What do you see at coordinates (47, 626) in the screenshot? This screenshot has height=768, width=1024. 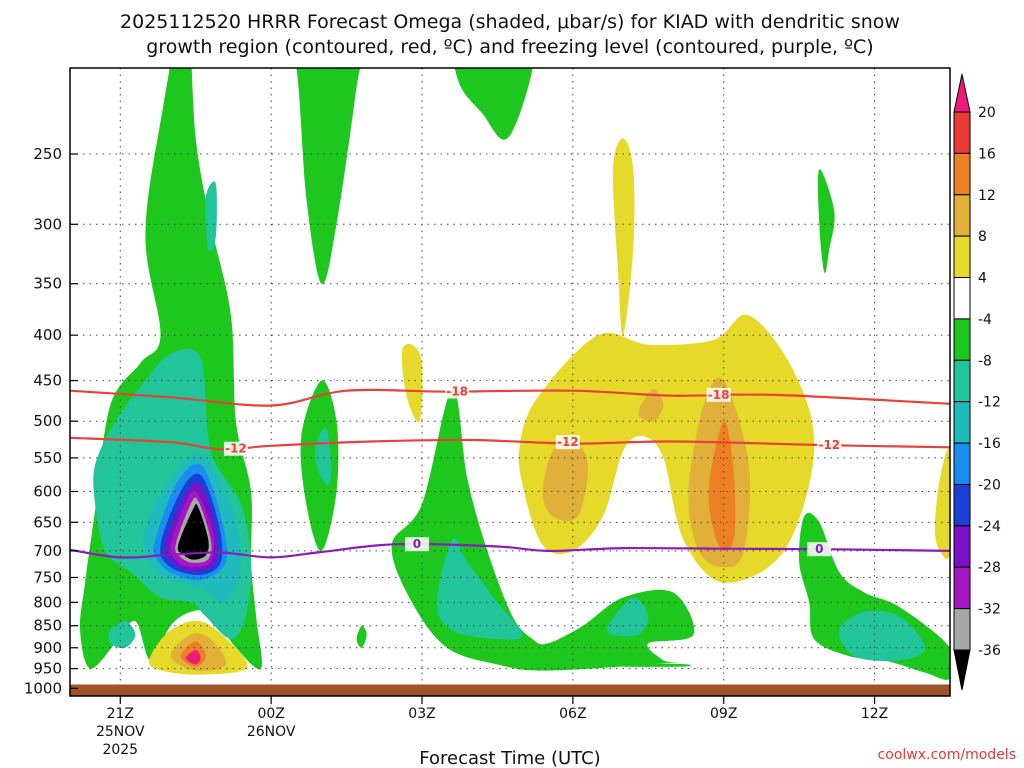 I see `y-tick-label: 850` at bounding box center [47, 626].